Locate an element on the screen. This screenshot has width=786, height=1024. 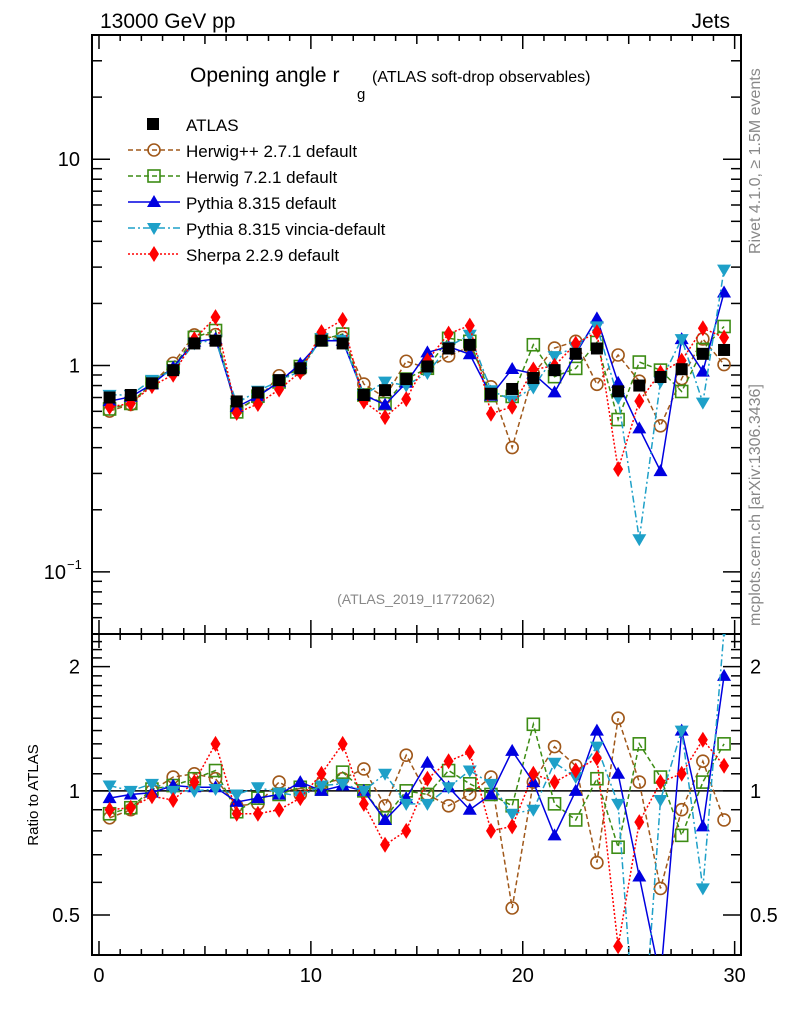
ratio-y-tick-label: 1 is located at coordinates (74, 792).